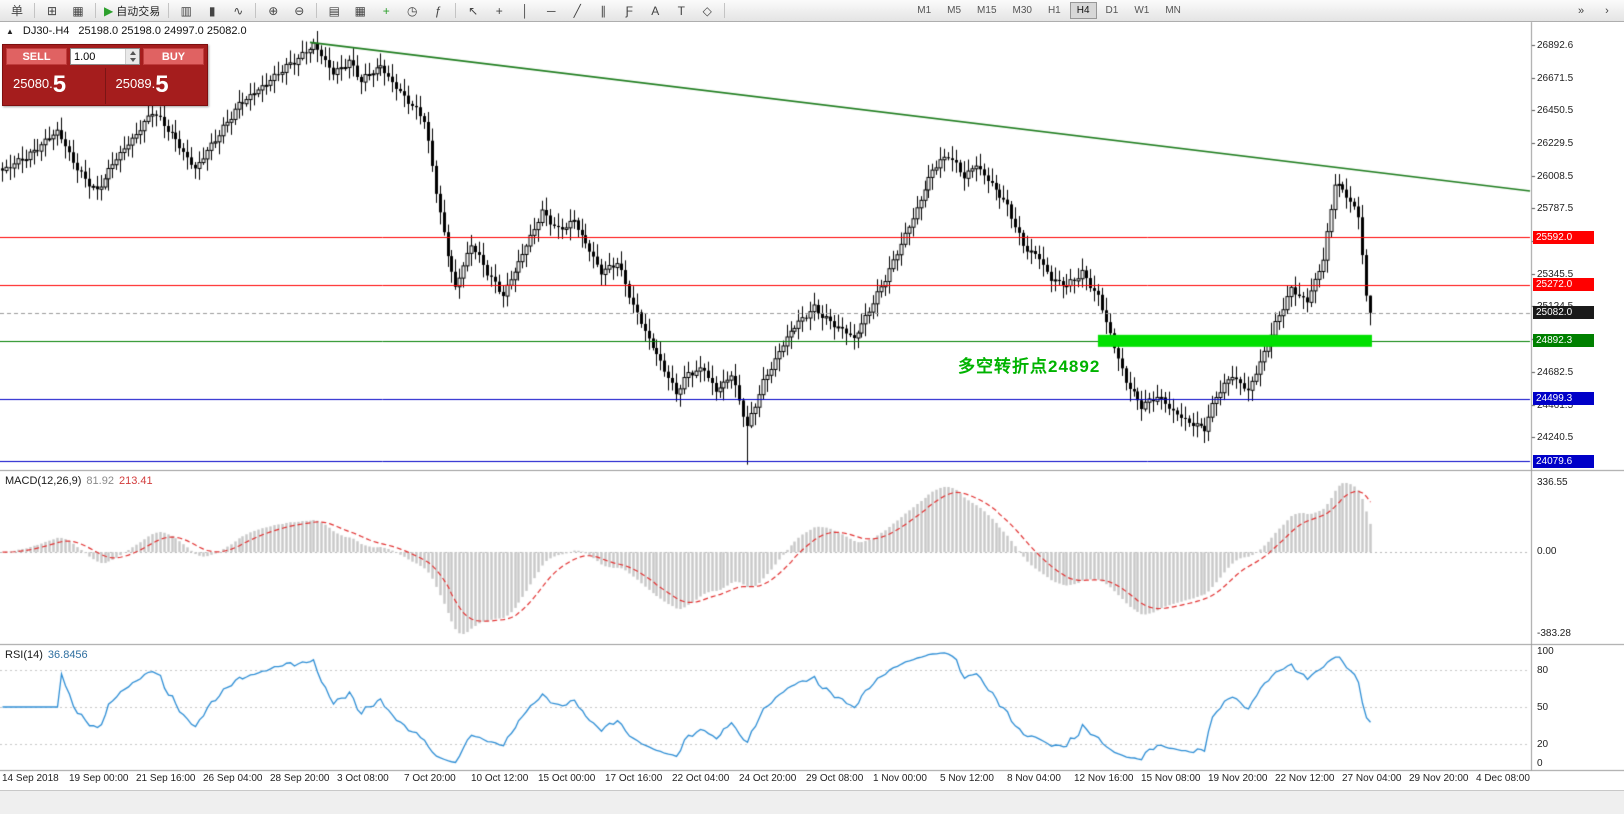 This screenshot has width=1624, height=814. Describe the element at coordinates (701, 778) in the screenshot. I see `time-axis-label: 22 Oct 04:00` at that location.